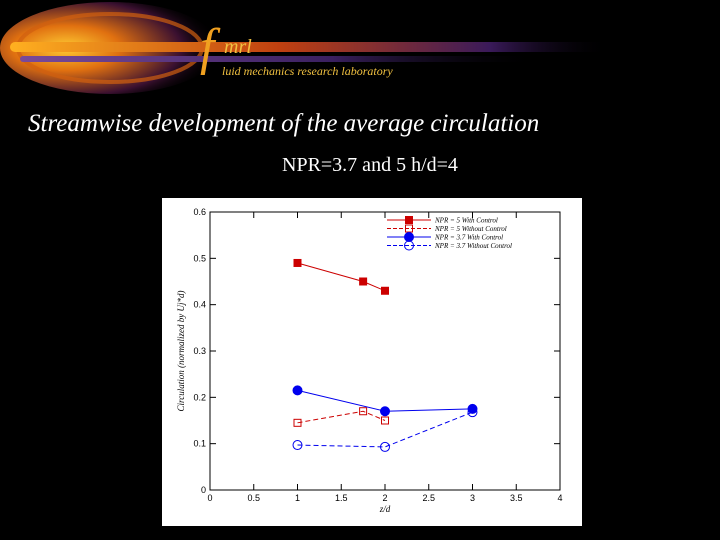 The height and width of the screenshot is (540, 720). I want to click on x-axis-label: z/d, so click(385, 509).